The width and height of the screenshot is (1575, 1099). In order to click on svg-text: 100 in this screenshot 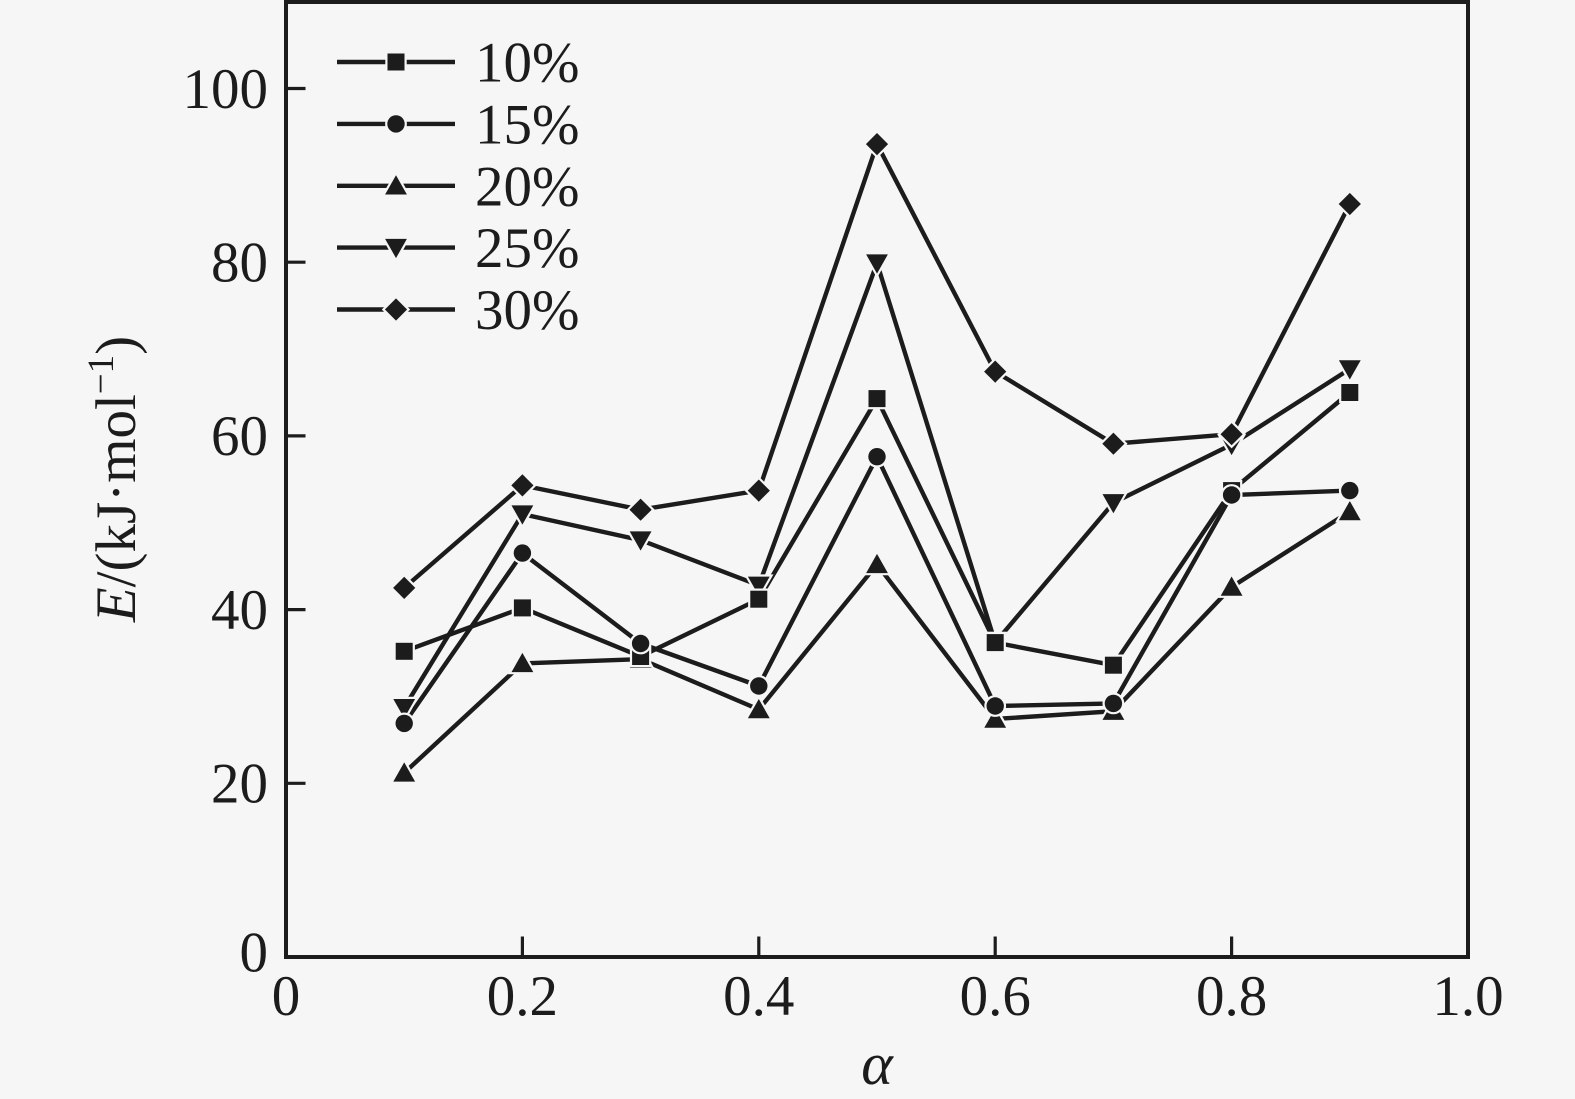, I will do `click(226, 89)`.